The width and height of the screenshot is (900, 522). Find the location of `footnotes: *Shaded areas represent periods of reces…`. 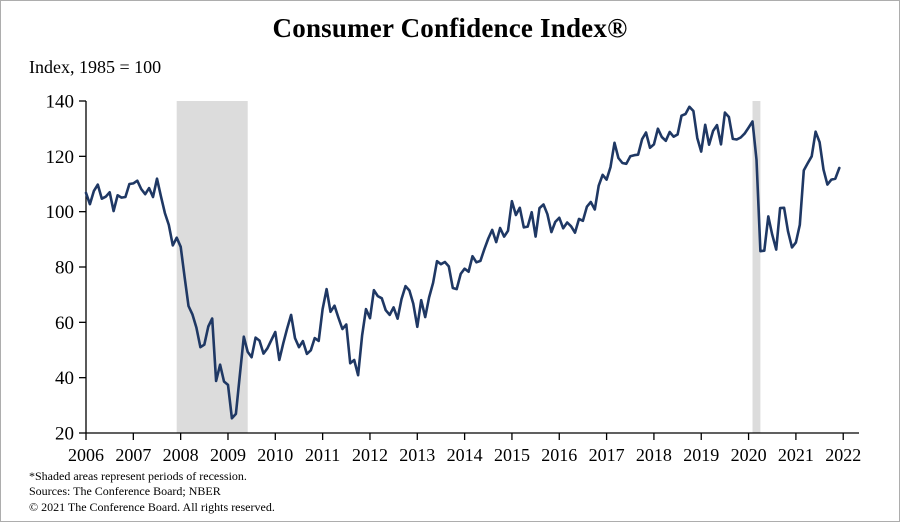

footnotes: *Shaded areas represent periods of reces… is located at coordinates (152, 492).